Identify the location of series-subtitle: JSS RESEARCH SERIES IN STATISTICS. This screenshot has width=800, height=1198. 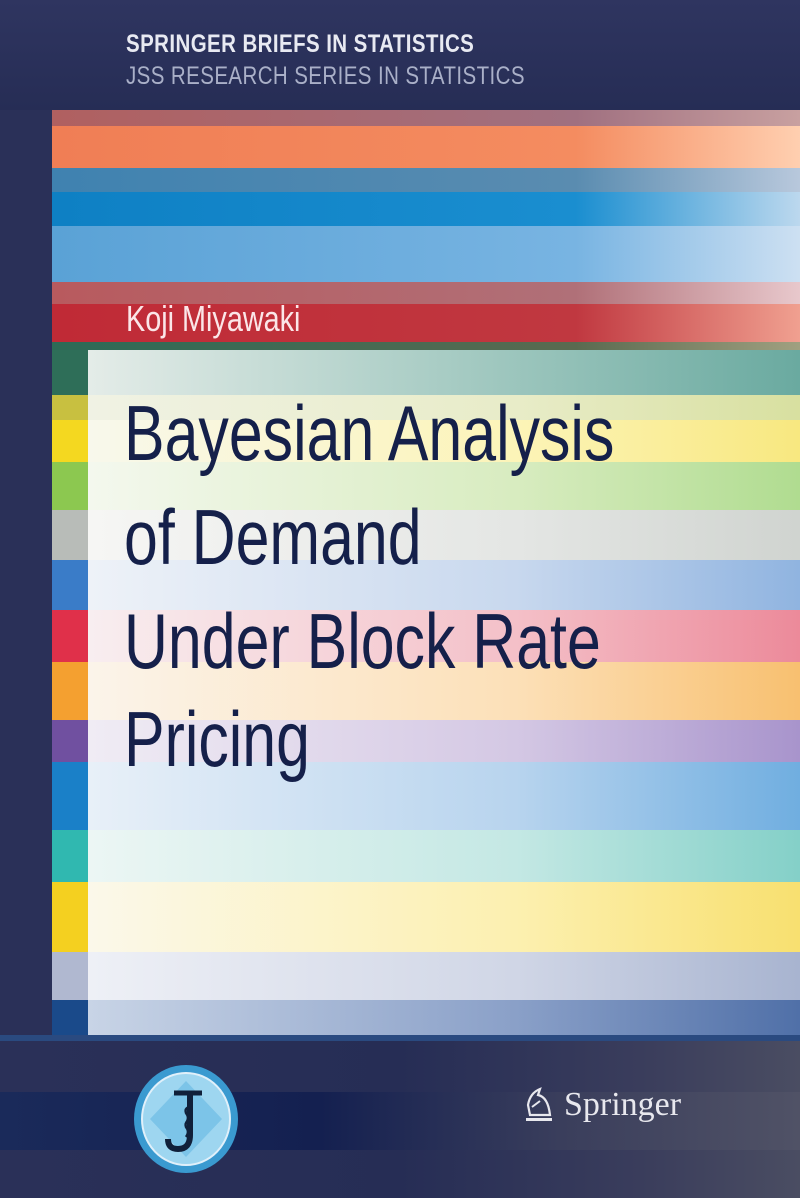
(325, 76).